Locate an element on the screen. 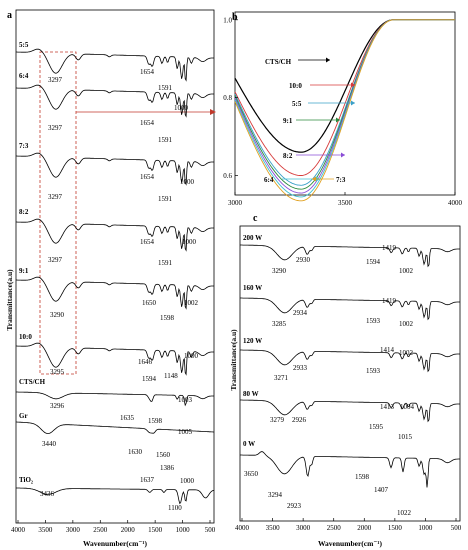  ann: 3297 is located at coordinates (55, 197).